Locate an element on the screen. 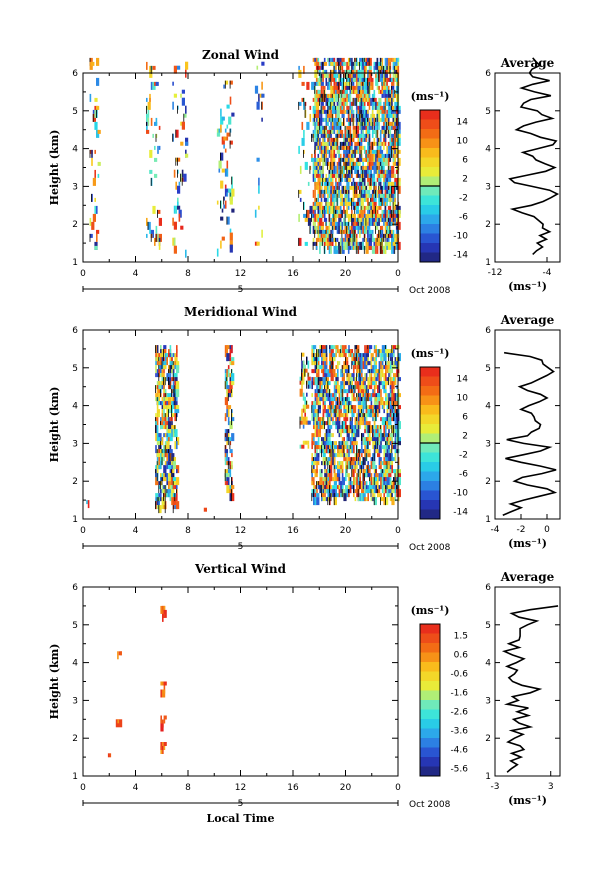  date-label: Oct 2008 is located at coordinates (430, 805).